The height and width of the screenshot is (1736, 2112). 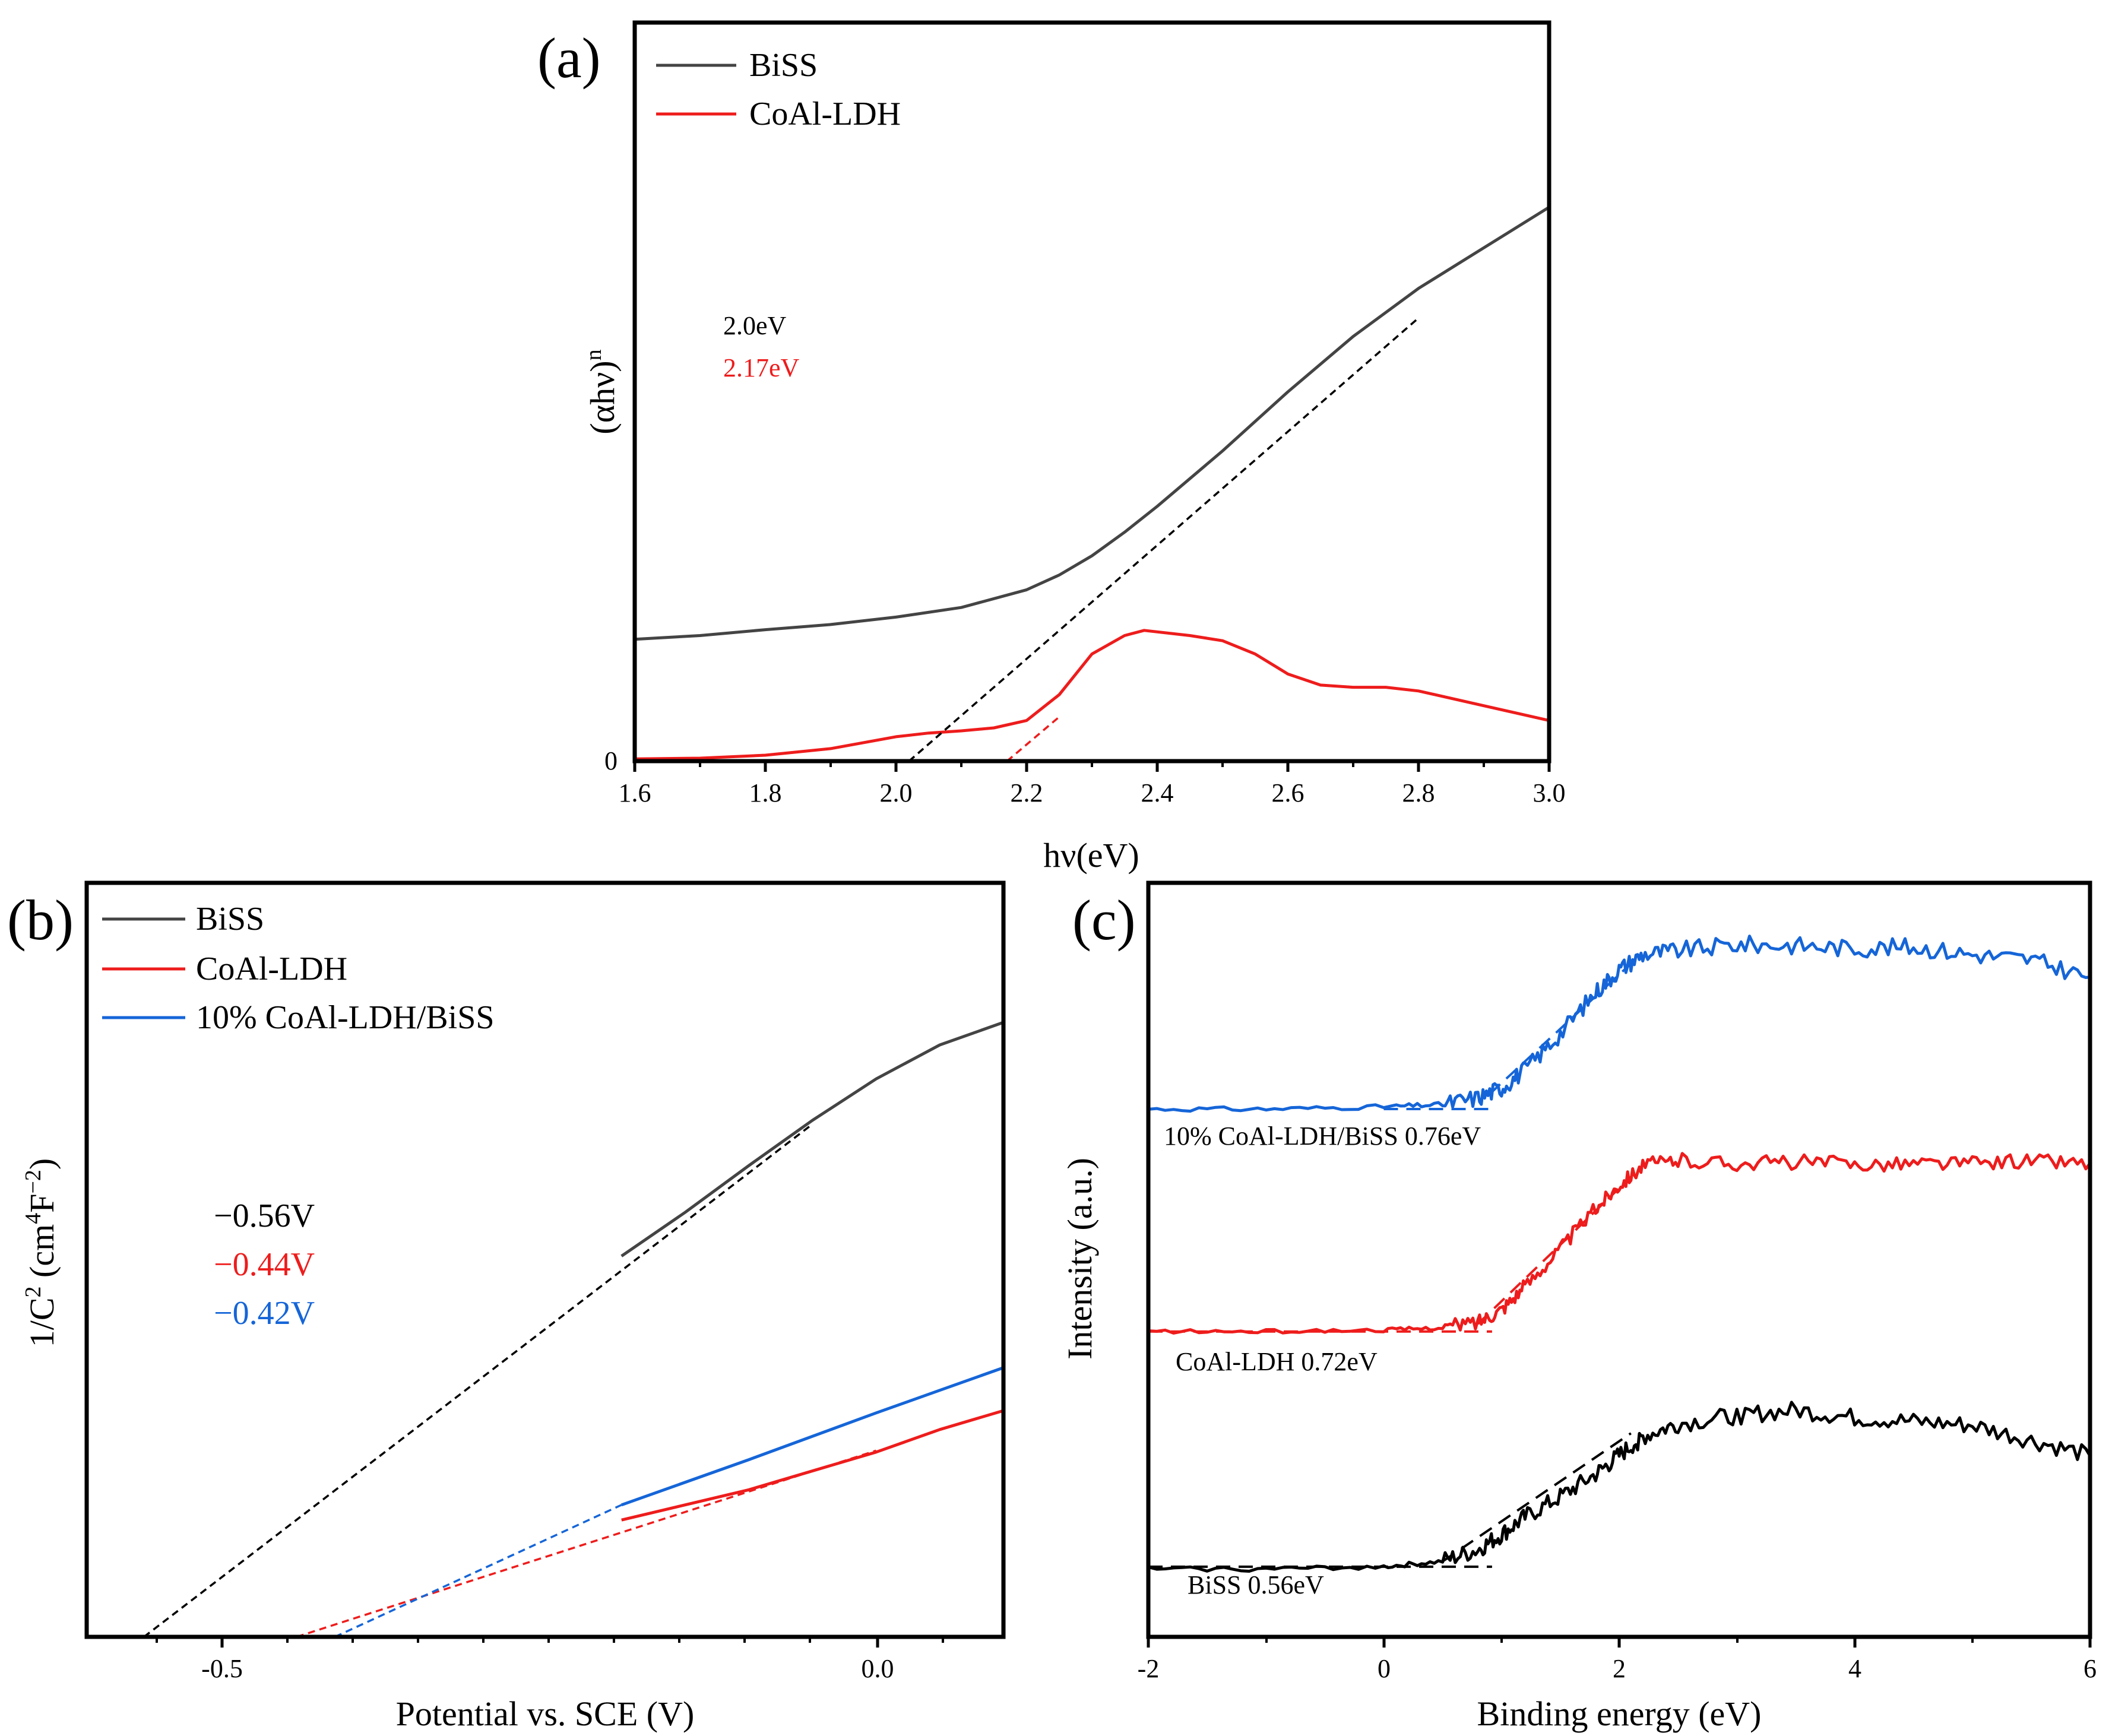 What do you see at coordinates (1027, 792) in the screenshot?
I see `x-tick-label: 2.2` at bounding box center [1027, 792].